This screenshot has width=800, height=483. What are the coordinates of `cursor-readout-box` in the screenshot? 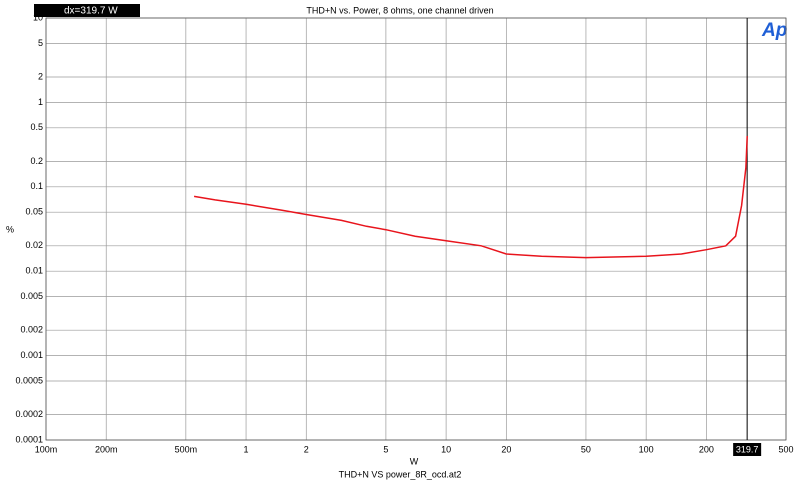 It's located at (87, 10).